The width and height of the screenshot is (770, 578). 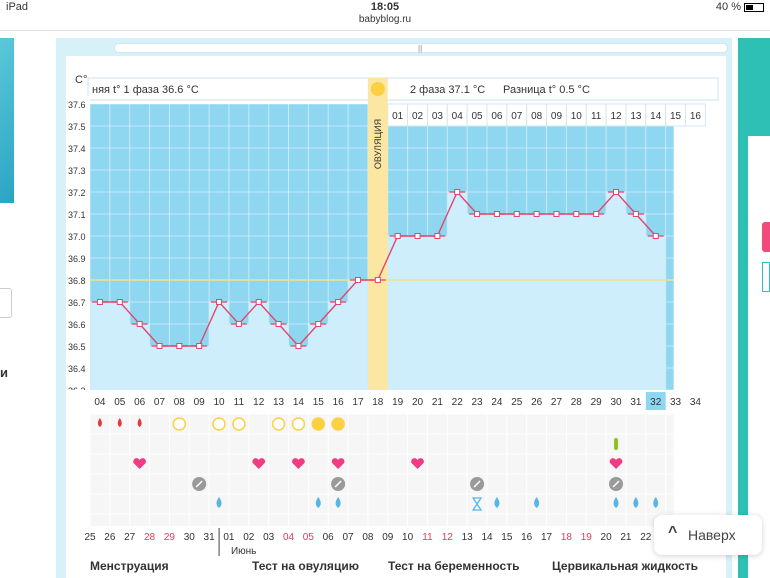 What do you see at coordinates (78, 246) in the screenshot?
I see `y-axis-band` at bounding box center [78, 246].